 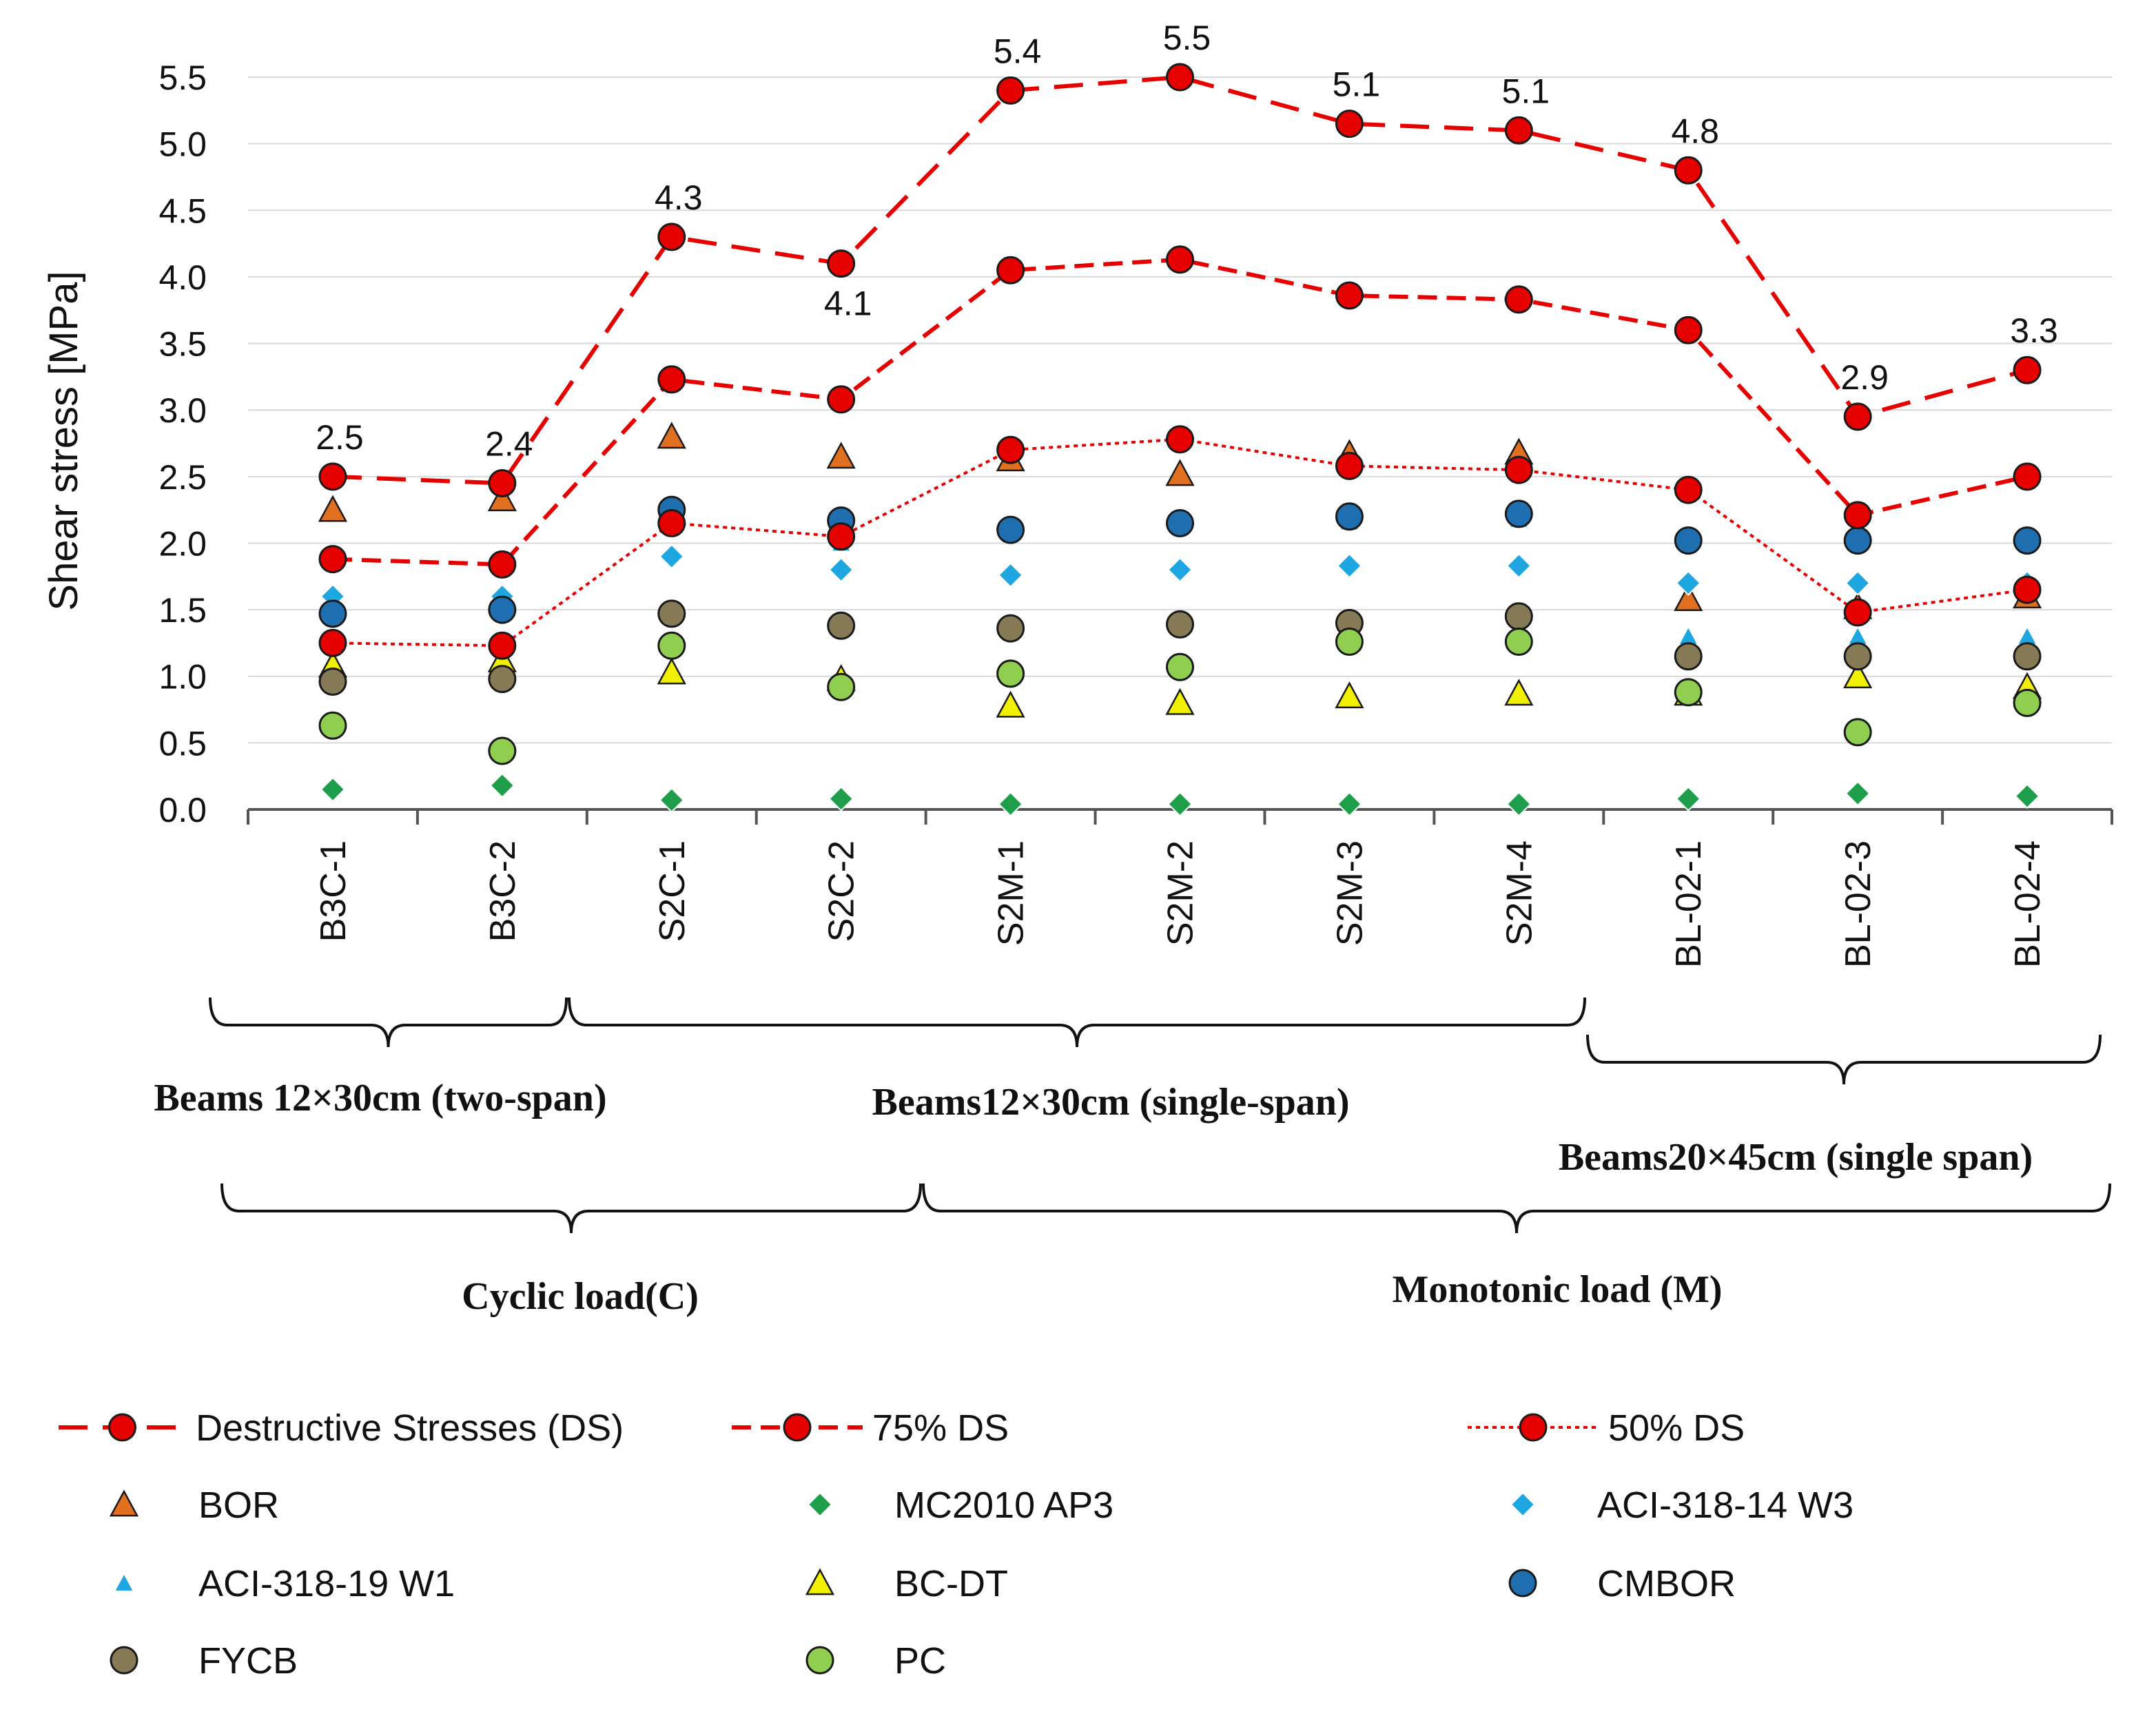 I want to click on y-tick-label: 1.0, so click(x=182, y=677).